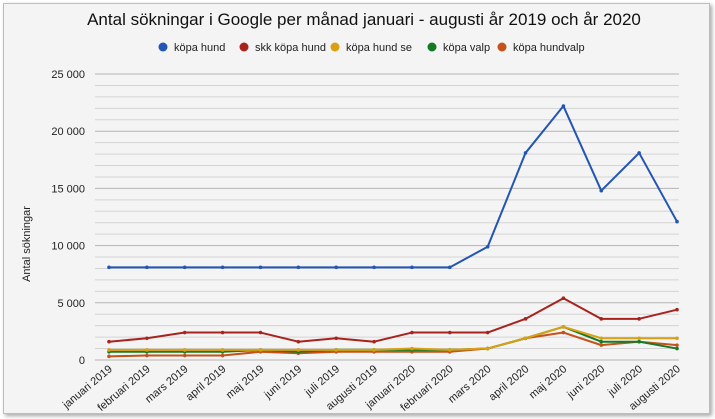 This screenshot has width=715, height=419. What do you see at coordinates (68, 189) in the screenshot?
I see `y-tick-label: 15 000` at bounding box center [68, 189].